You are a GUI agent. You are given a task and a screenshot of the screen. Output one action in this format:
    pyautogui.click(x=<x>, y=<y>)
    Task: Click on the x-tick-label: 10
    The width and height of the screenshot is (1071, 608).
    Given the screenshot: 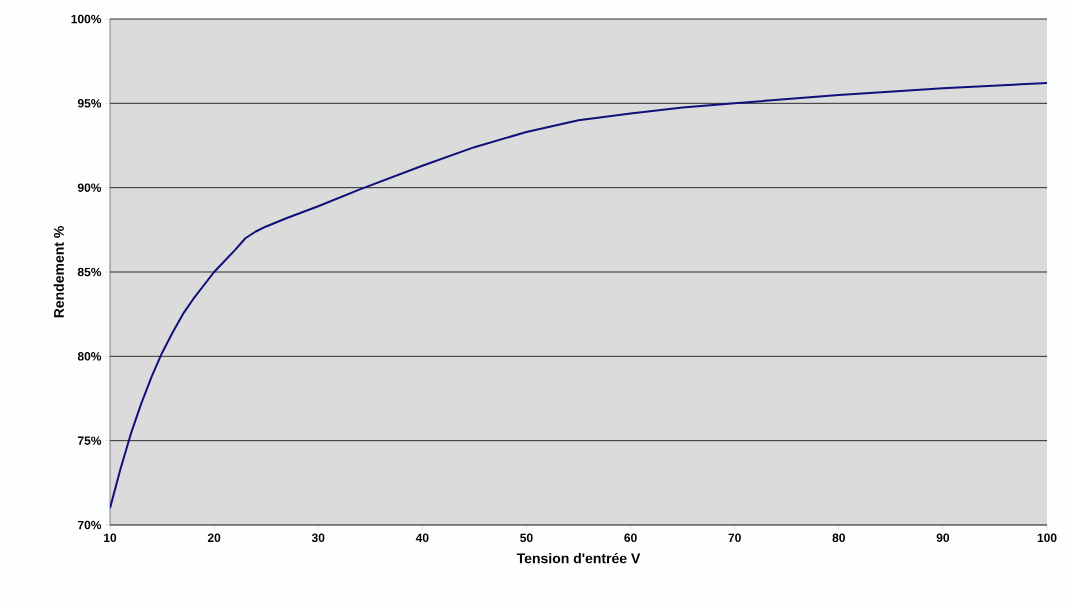 What is the action you would take?
    pyautogui.click(x=110, y=538)
    